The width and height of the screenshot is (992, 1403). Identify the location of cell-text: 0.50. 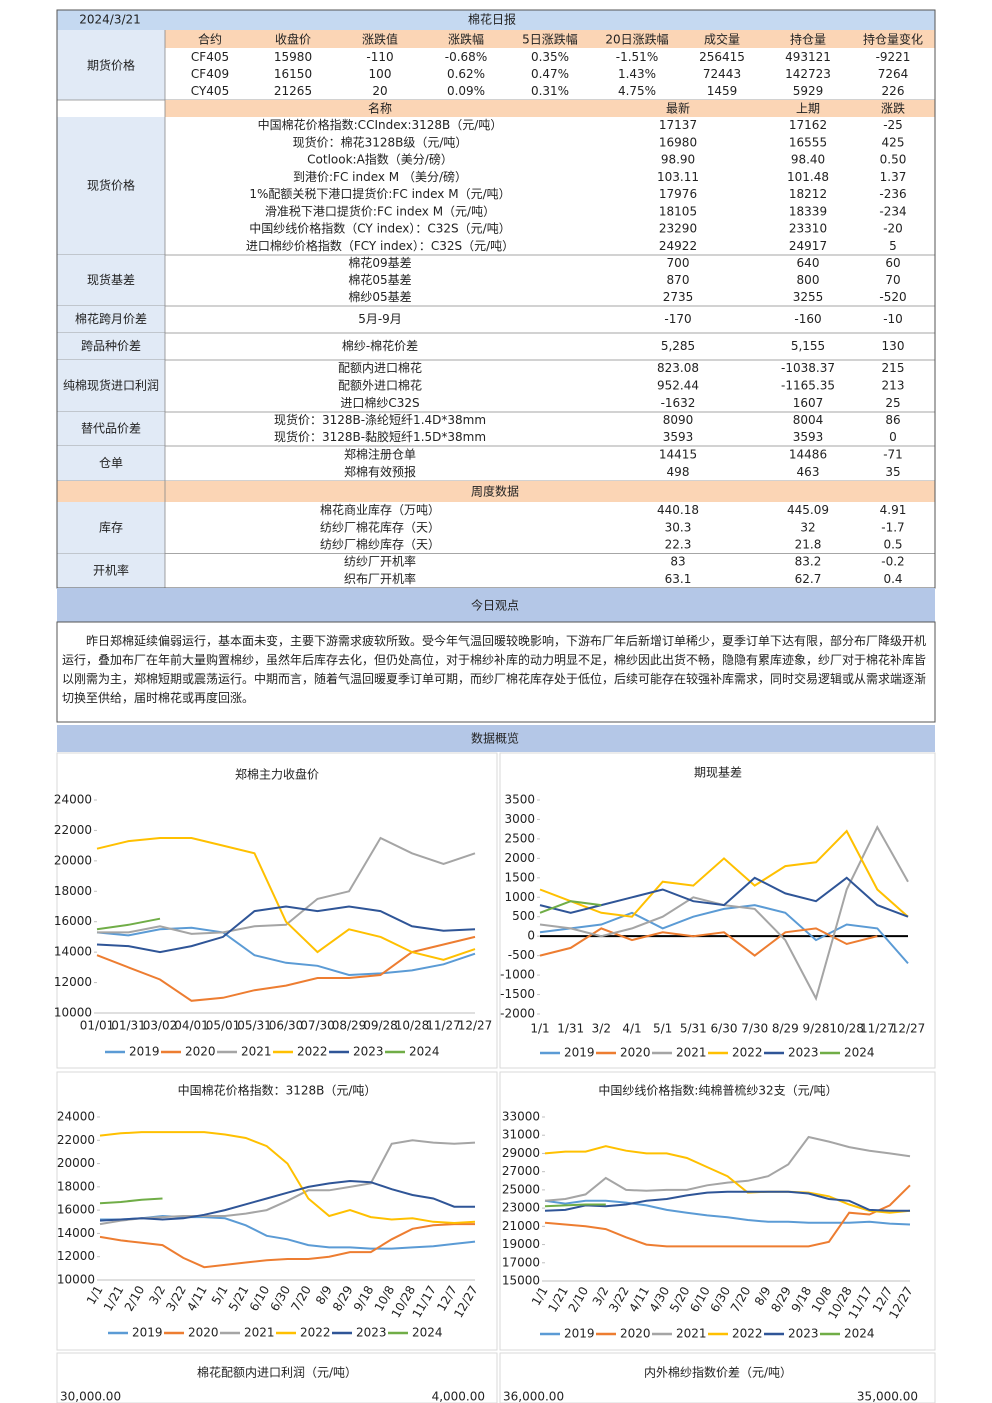
(893, 160).